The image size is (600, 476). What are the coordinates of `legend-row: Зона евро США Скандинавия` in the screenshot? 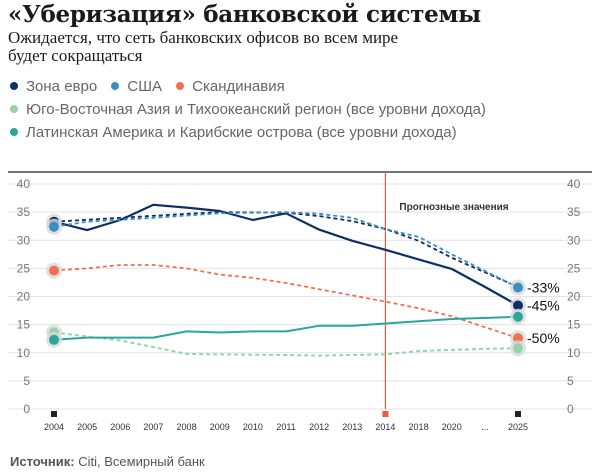 It's located at (253, 86).